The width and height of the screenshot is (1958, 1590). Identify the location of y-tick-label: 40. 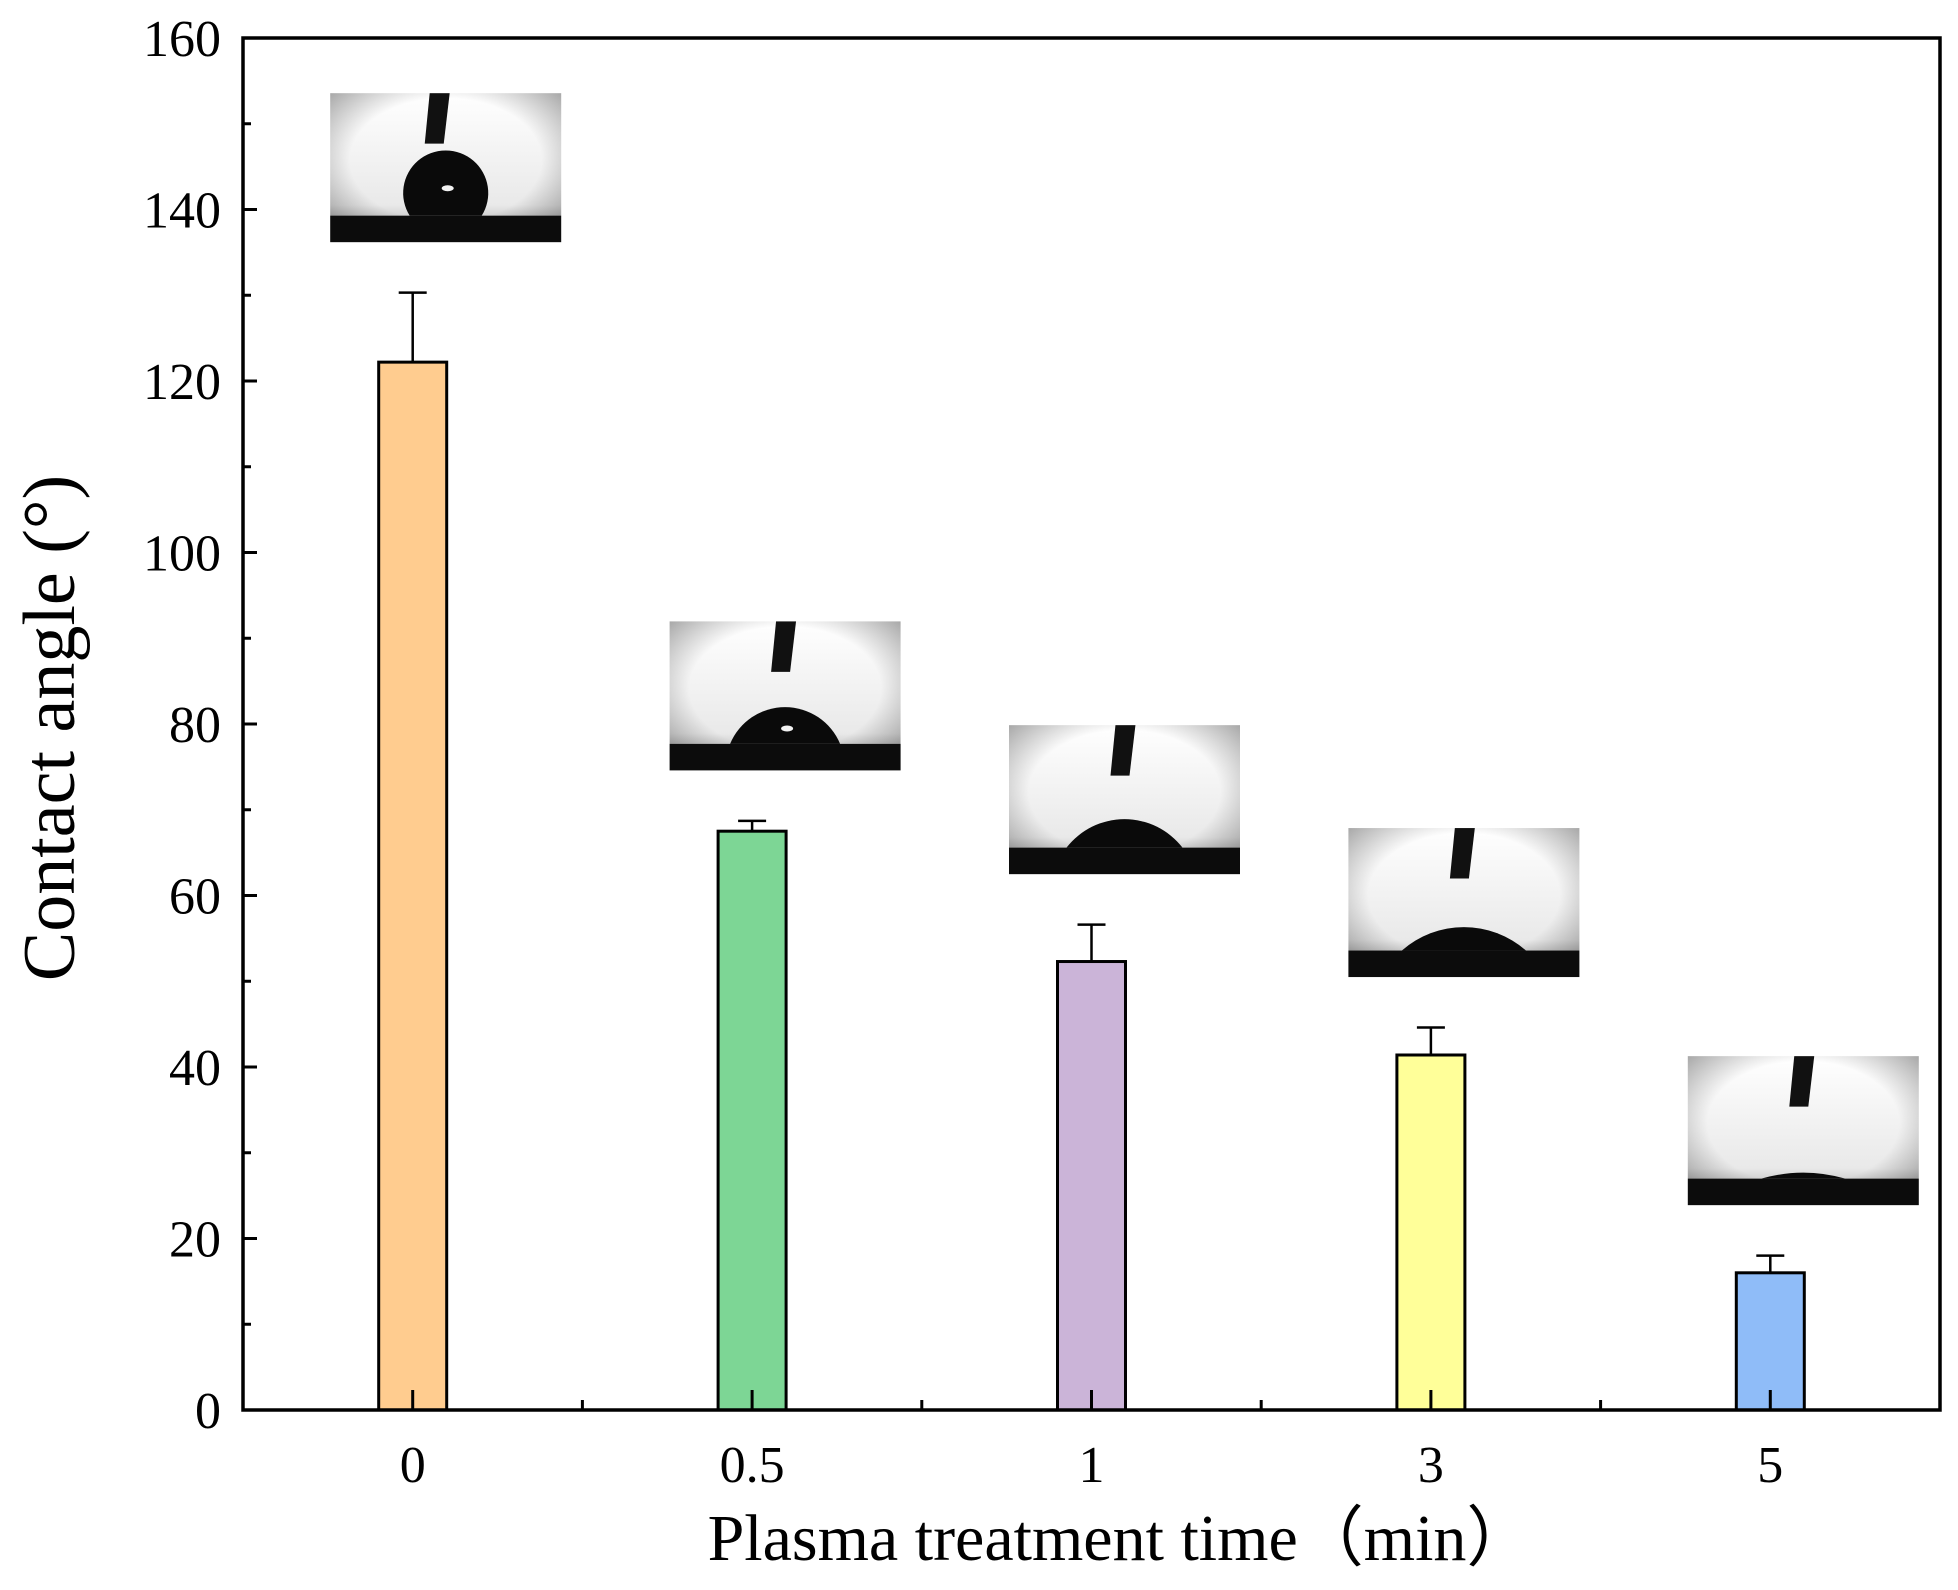
(195, 1068).